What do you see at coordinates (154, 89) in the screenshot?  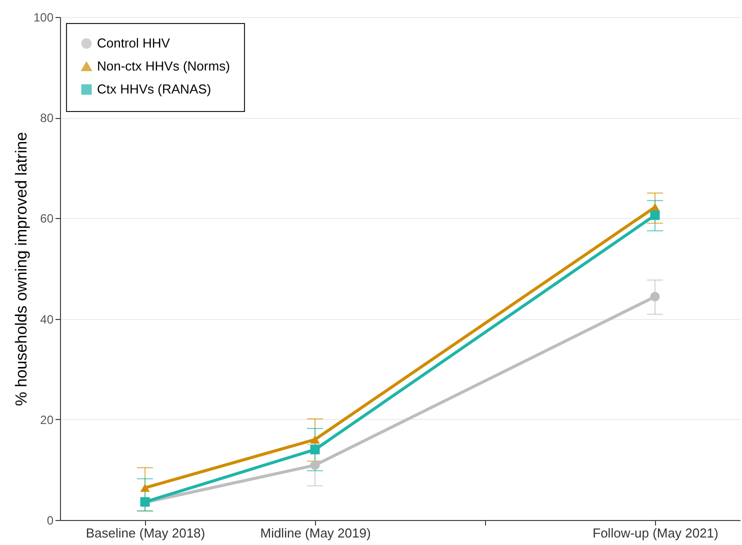 I see `legend-label: Ctx HHVs (RANAS)` at bounding box center [154, 89].